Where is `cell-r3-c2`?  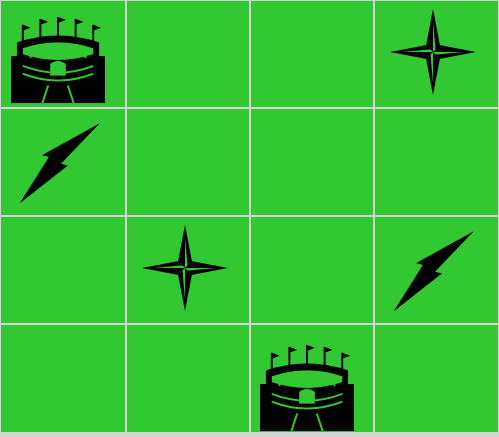
cell-r3-c2 is located at coordinates (312, 378).